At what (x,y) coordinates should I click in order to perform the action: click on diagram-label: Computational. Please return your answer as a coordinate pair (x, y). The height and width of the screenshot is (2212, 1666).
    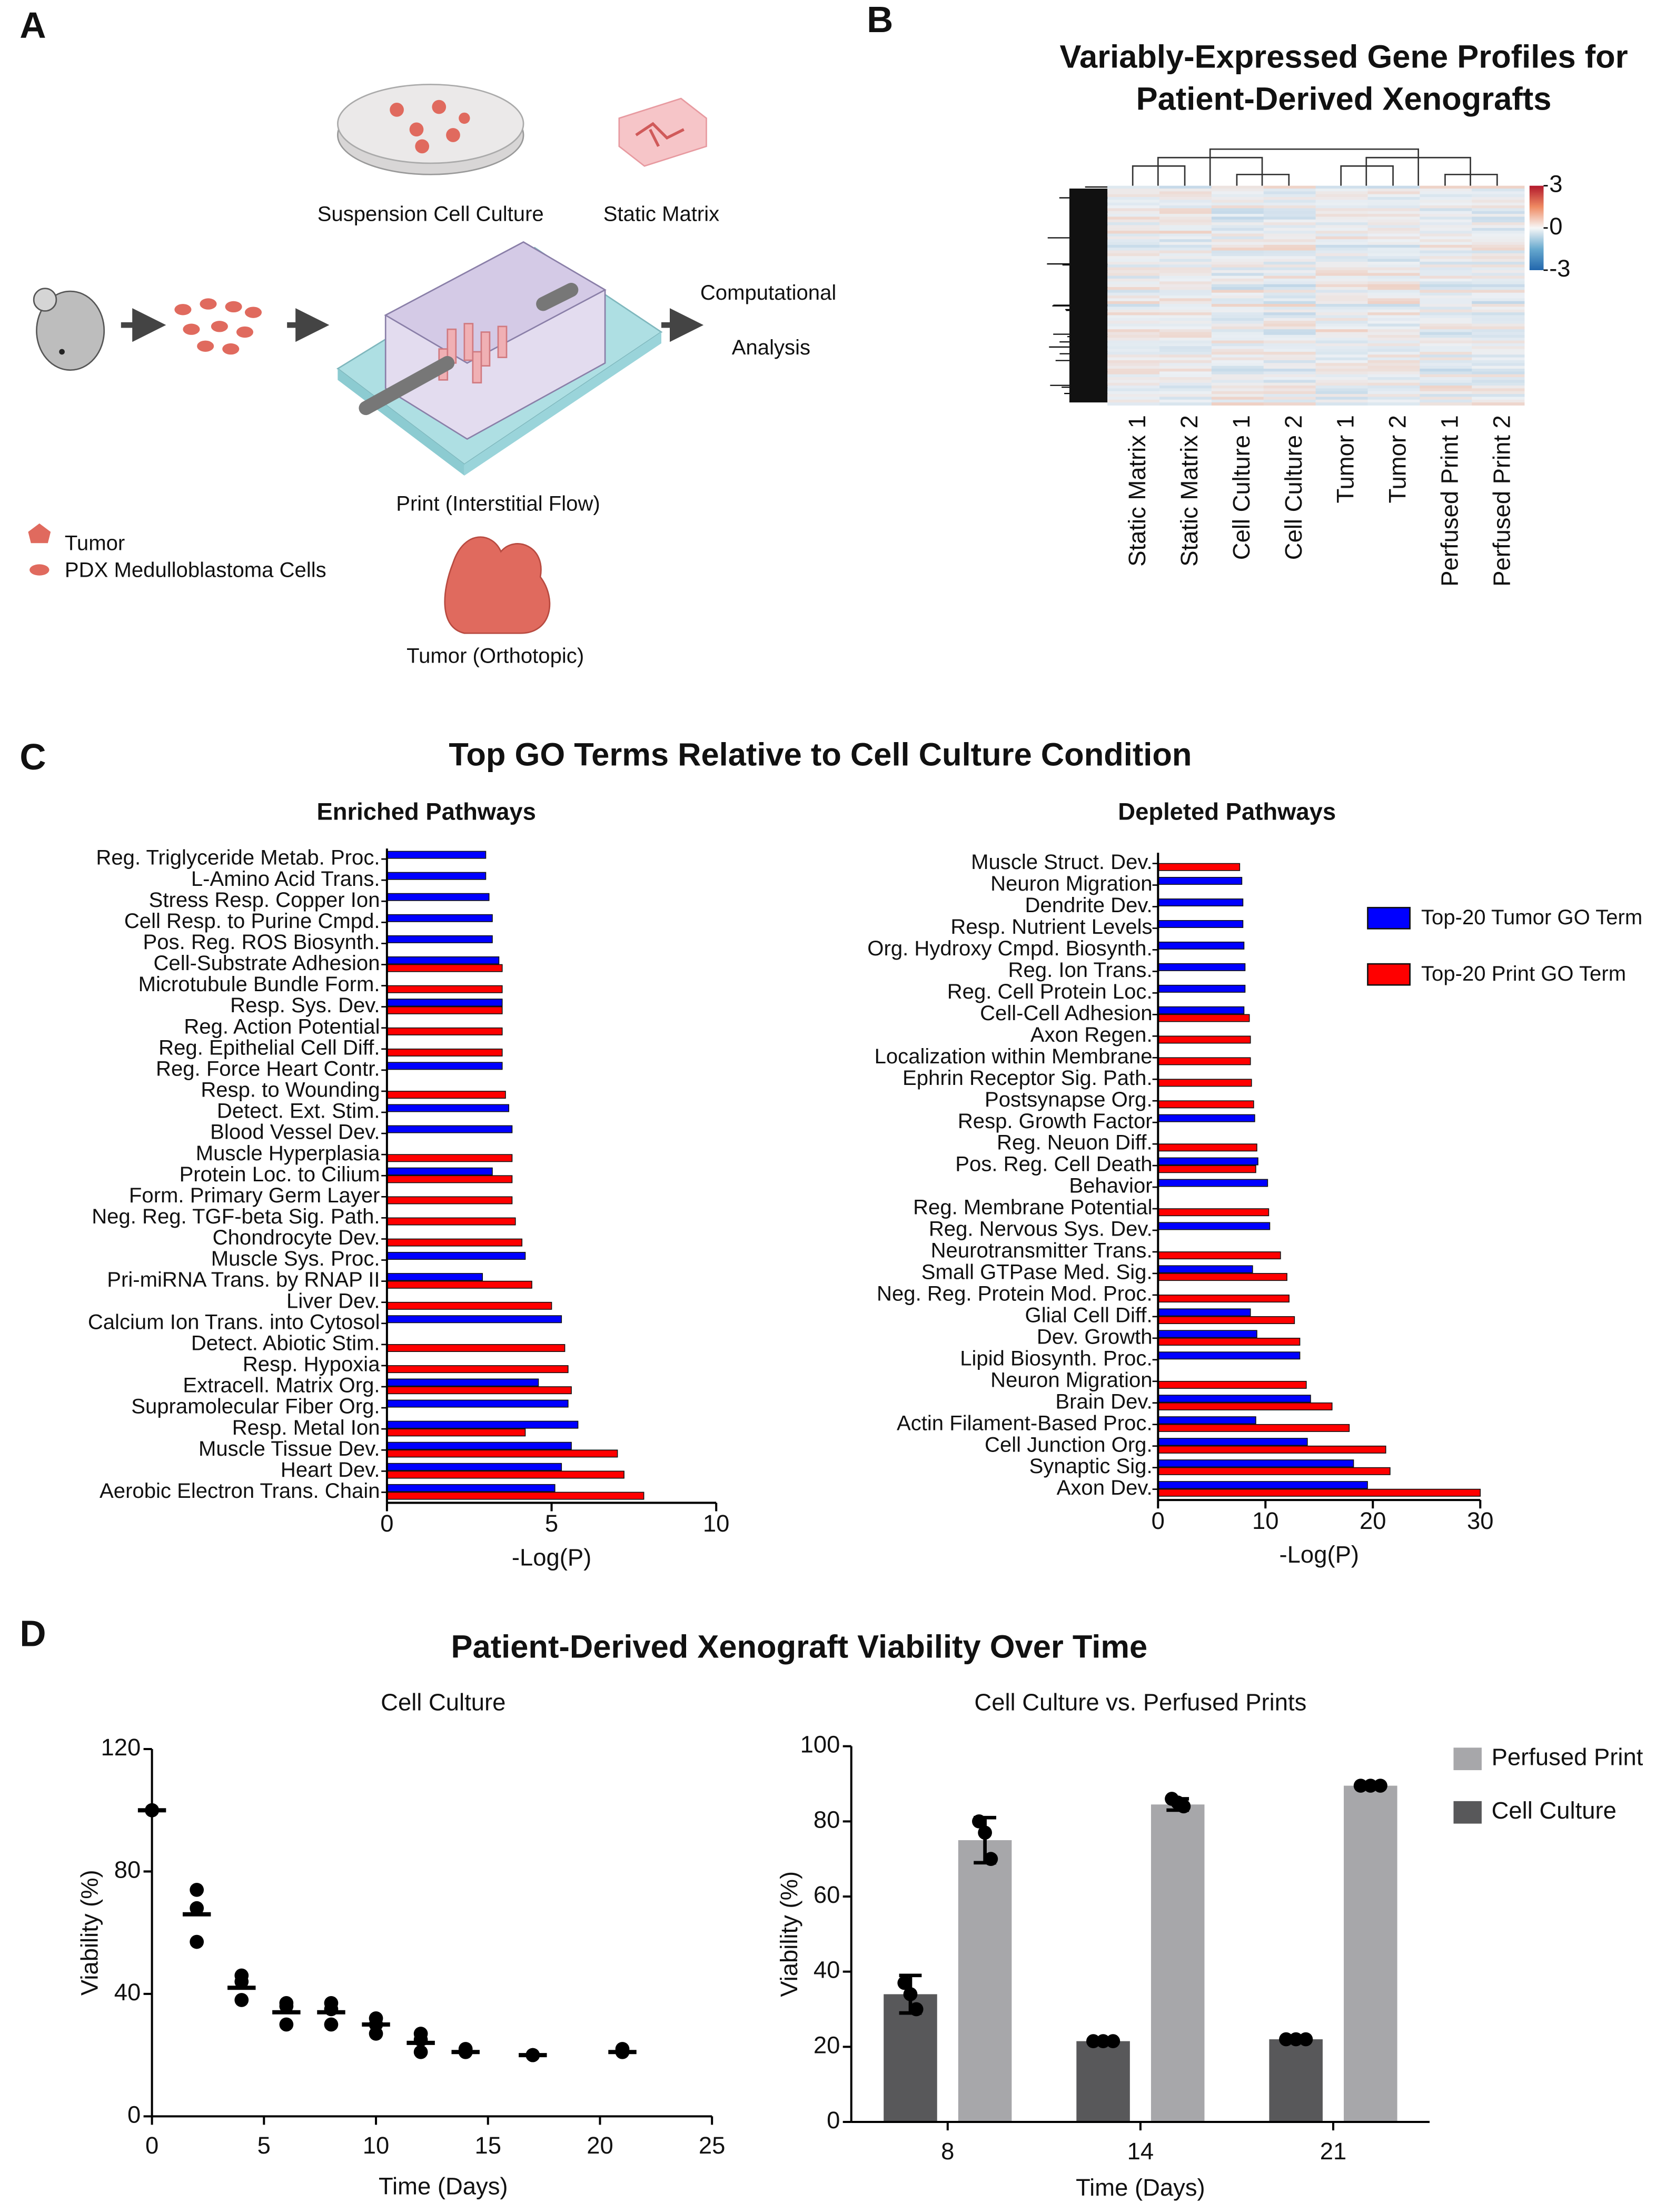
    Looking at the image, I should click on (768, 292).